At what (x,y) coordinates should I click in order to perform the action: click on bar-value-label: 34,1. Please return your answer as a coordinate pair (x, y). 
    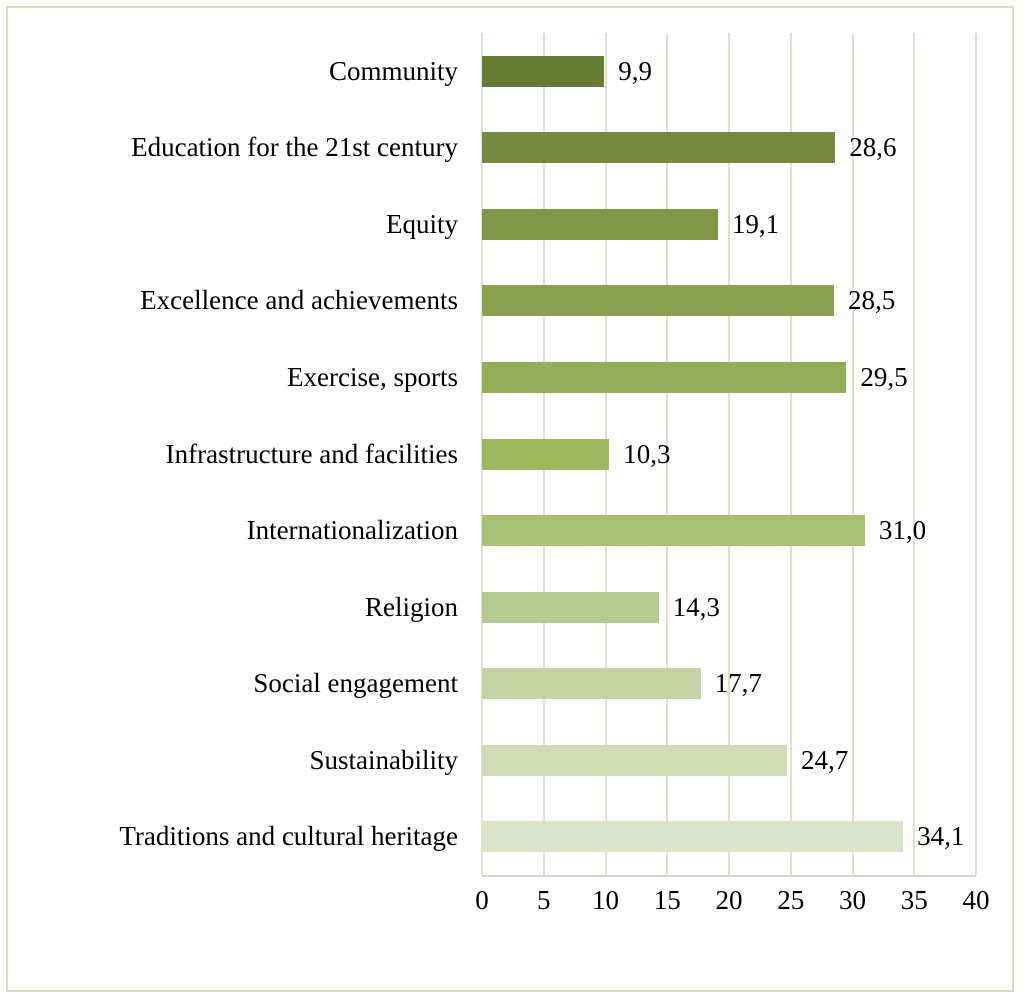
    Looking at the image, I should click on (941, 836).